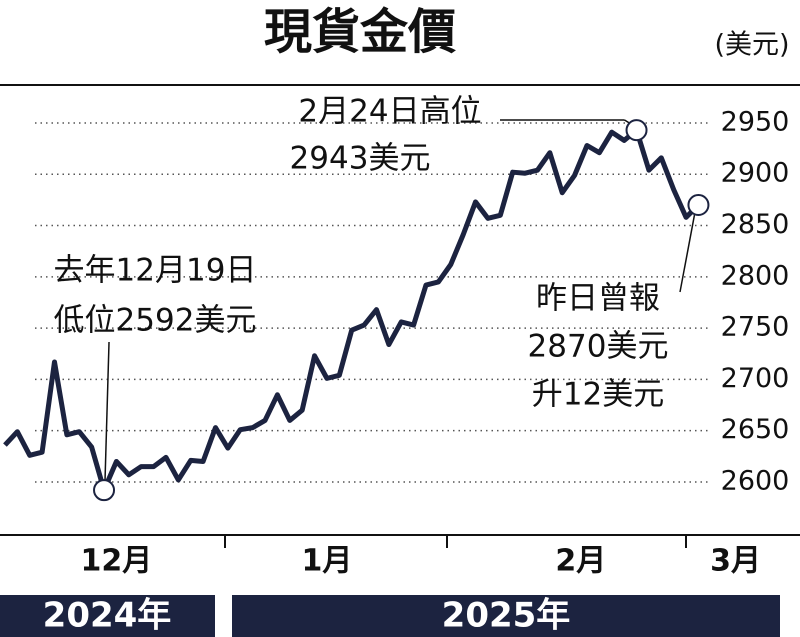 This screenshot has width=800, height=637. Describe the element at coordinates (755, 173) in the screenshot. I see `y-tick-label: 2900` at that location.